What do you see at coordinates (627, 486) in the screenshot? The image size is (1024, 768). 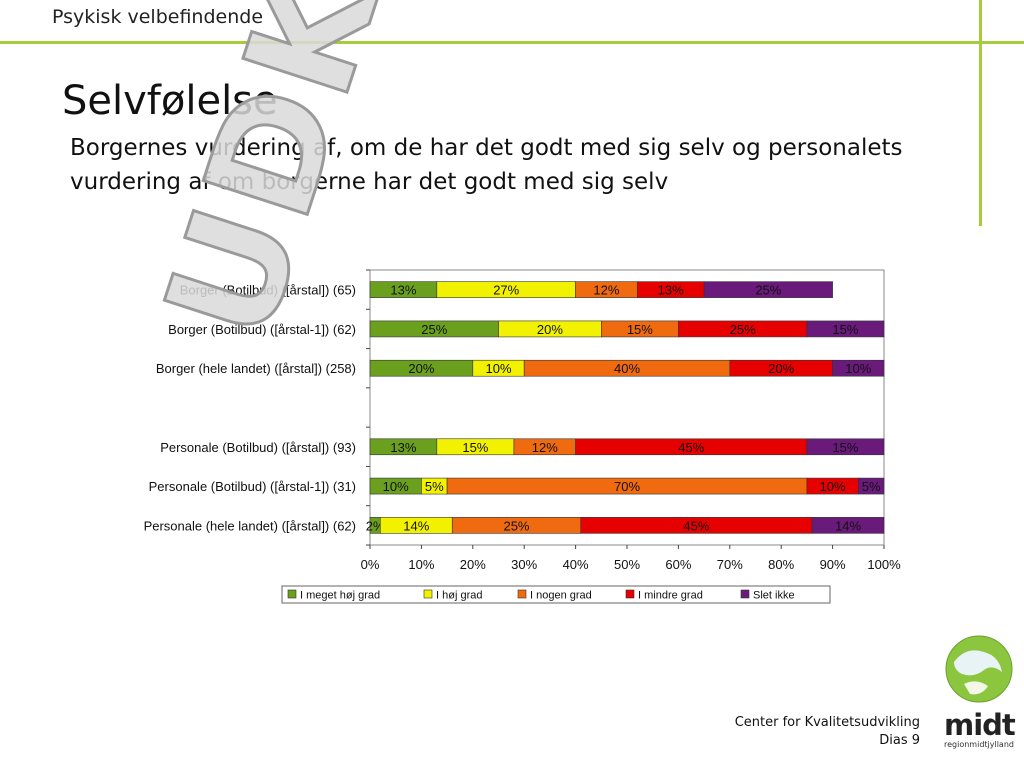 I see `data-label: 70%` at bounding box center [627, 486].